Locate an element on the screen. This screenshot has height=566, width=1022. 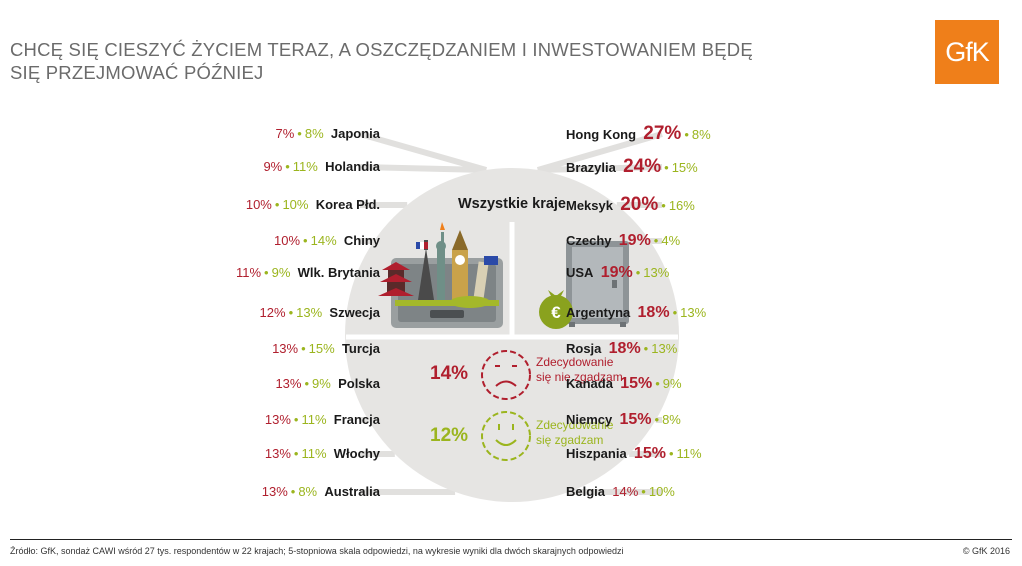
agree-value: 24% is located at coordinates (642, 166).